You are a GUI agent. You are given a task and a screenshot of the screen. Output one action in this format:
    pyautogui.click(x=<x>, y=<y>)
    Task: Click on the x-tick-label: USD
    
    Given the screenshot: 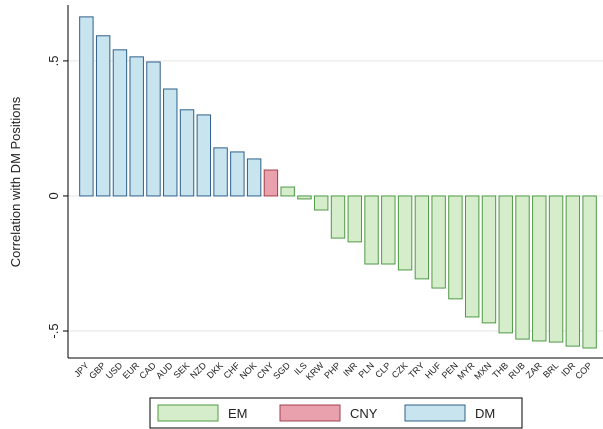 What is the action you would take?
    pyautogui.click(x=114, y=370)
    